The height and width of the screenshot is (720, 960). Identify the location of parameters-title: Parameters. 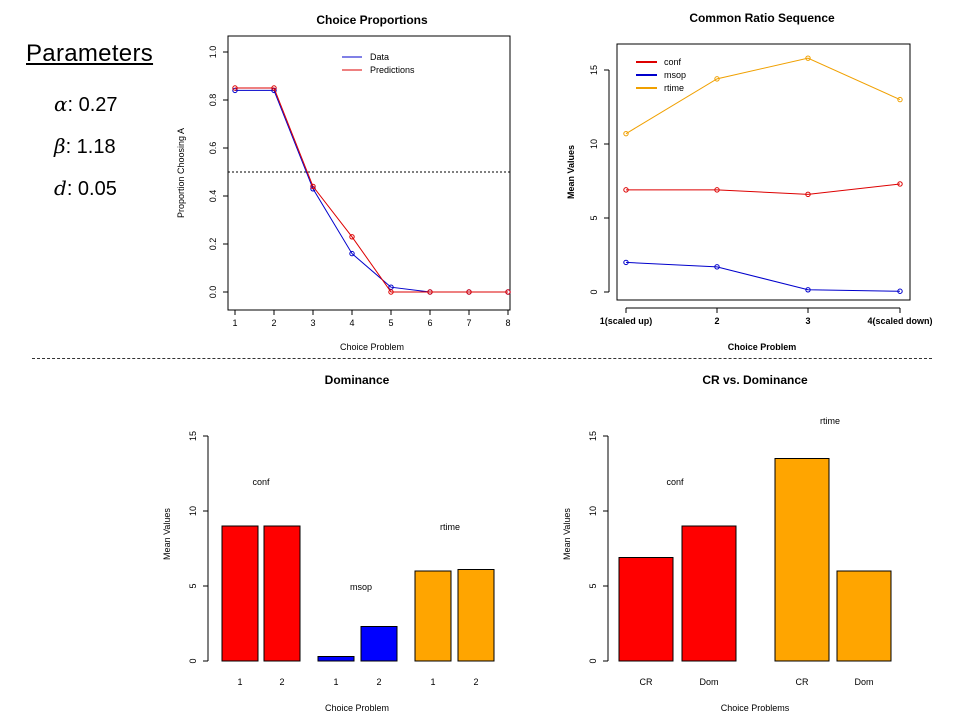
(90, 53).